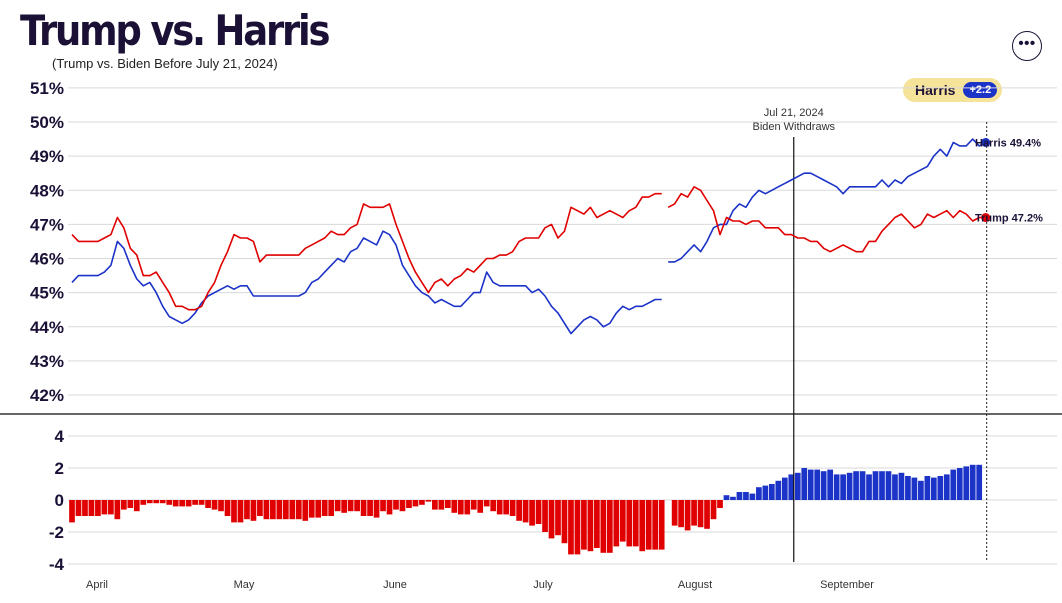  I want to click on x-tick-label: July, so click(543, 585).